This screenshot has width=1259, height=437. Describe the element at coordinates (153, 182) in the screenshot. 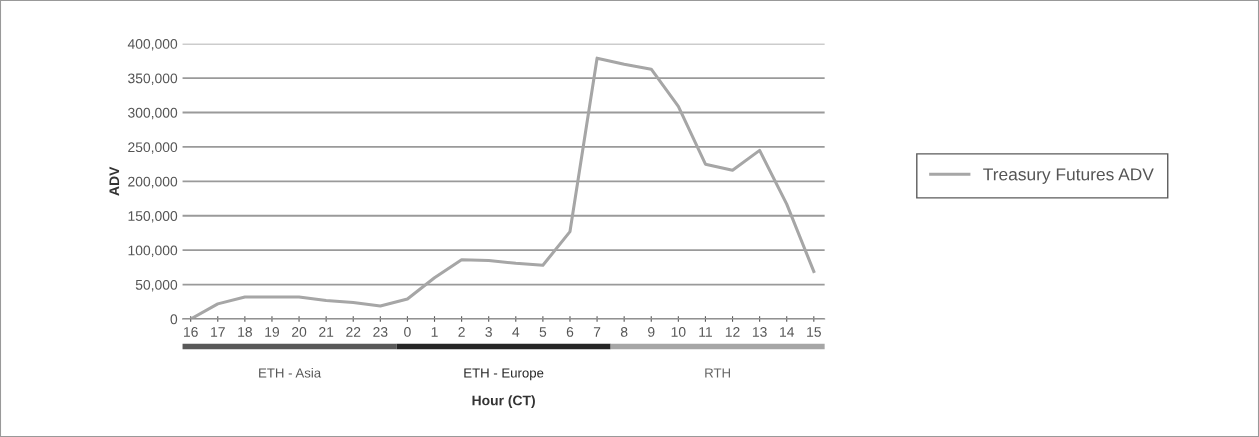

I see `y-tick-label: 200,000` at that location.